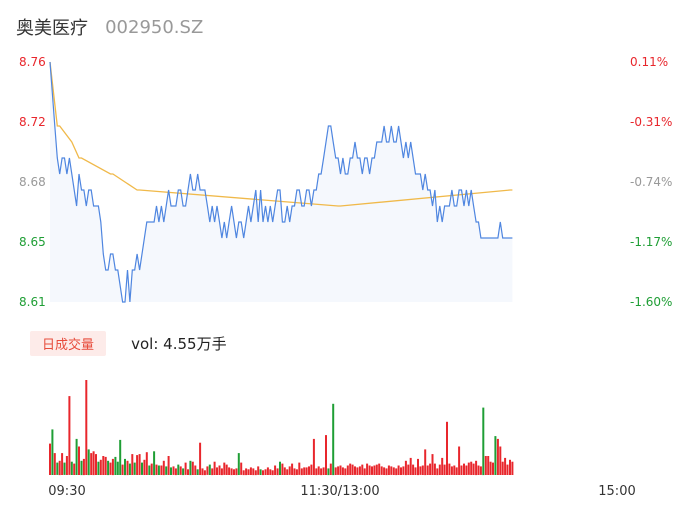 This screenshot has height=524, width=686. What do you see at coordinates (651, 242) in the screenshot?
I see `y-tick-label-right: -1.17%` at bounding box center [651, 242].